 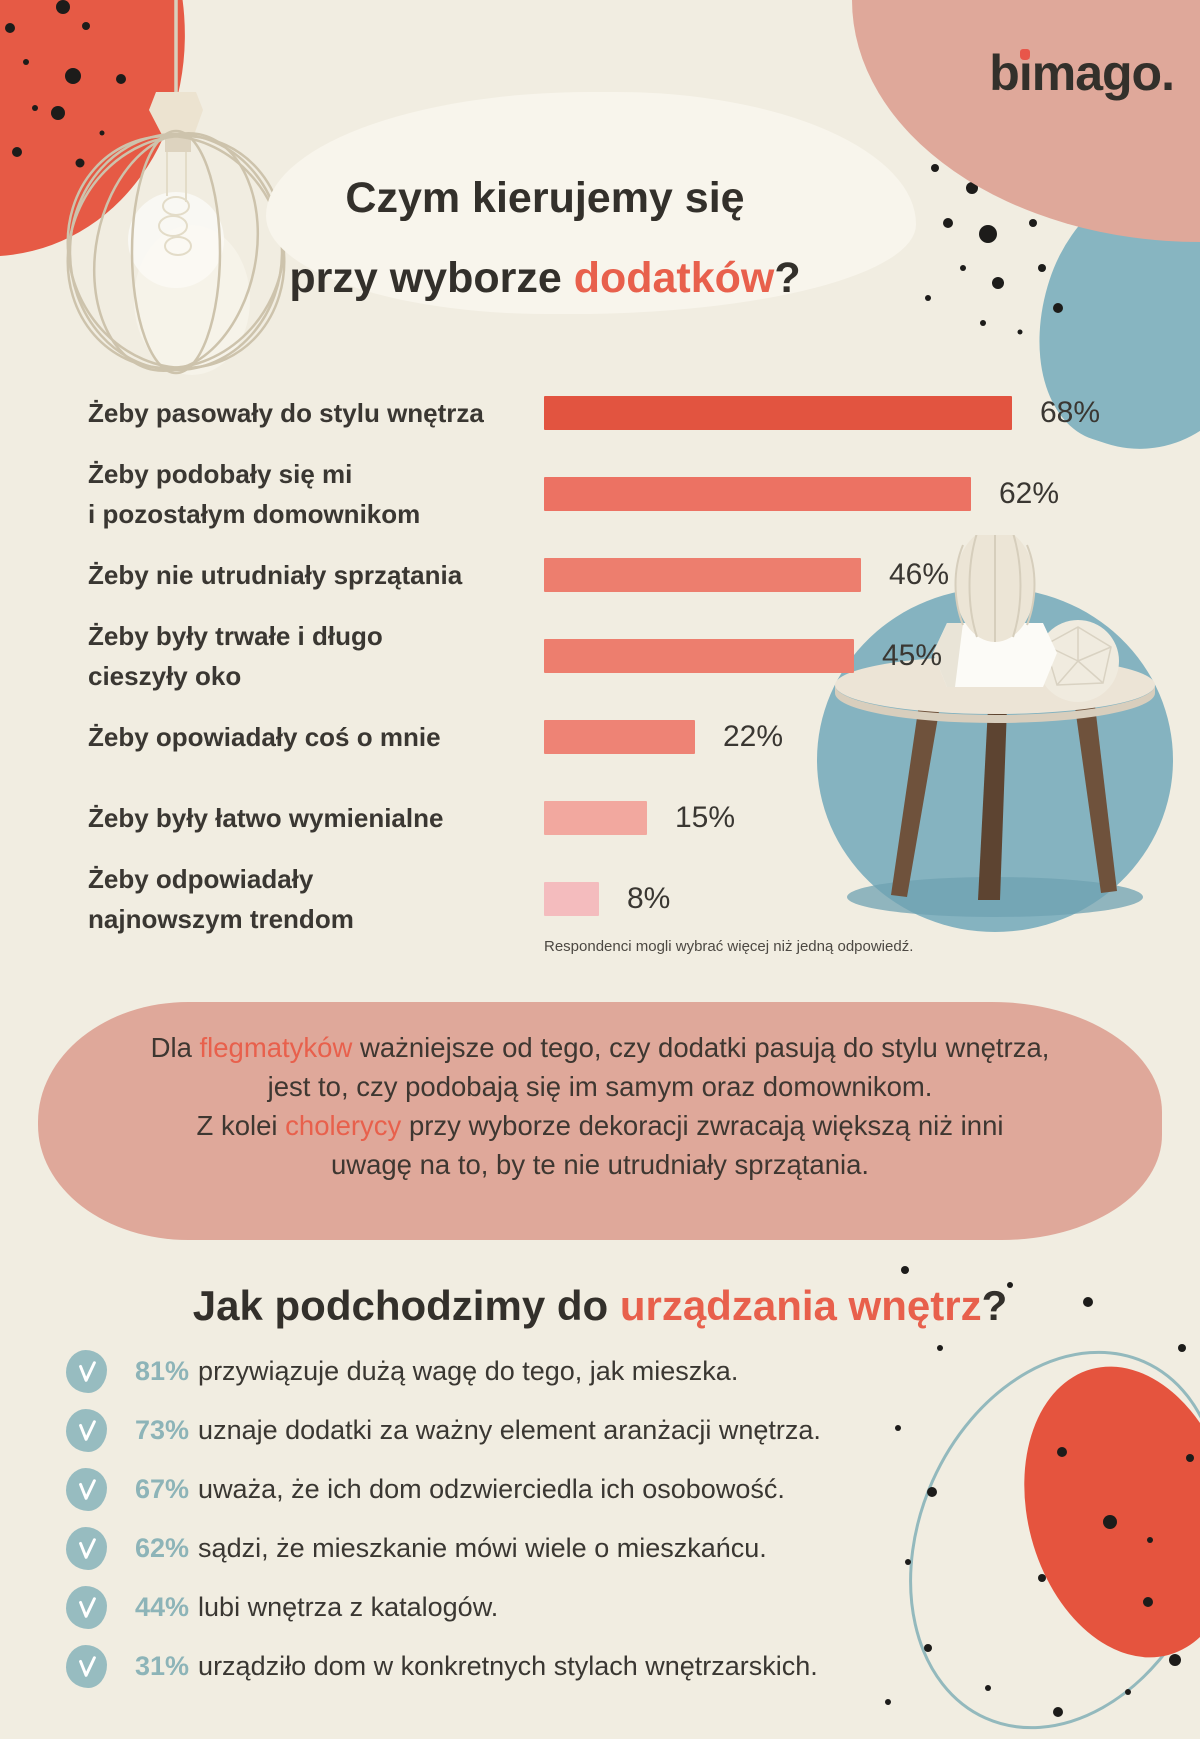 I want to click on checklist-percent: 67%, so click(x=162, y=1489).